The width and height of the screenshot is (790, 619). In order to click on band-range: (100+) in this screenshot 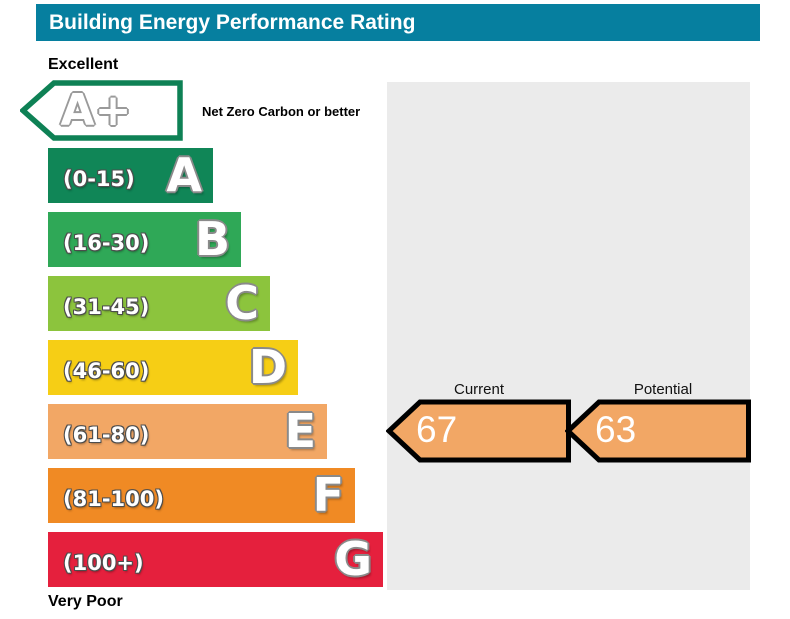, I will do `click(103, 562)`.